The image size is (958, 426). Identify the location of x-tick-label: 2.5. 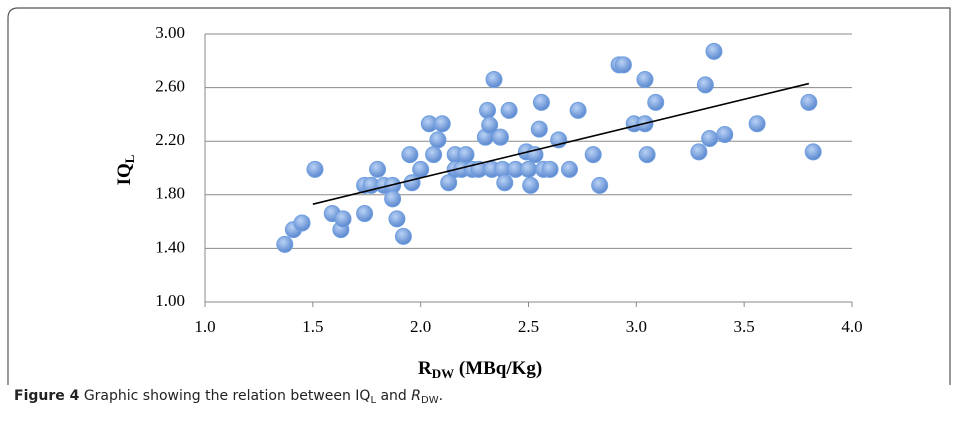
(528, 326).